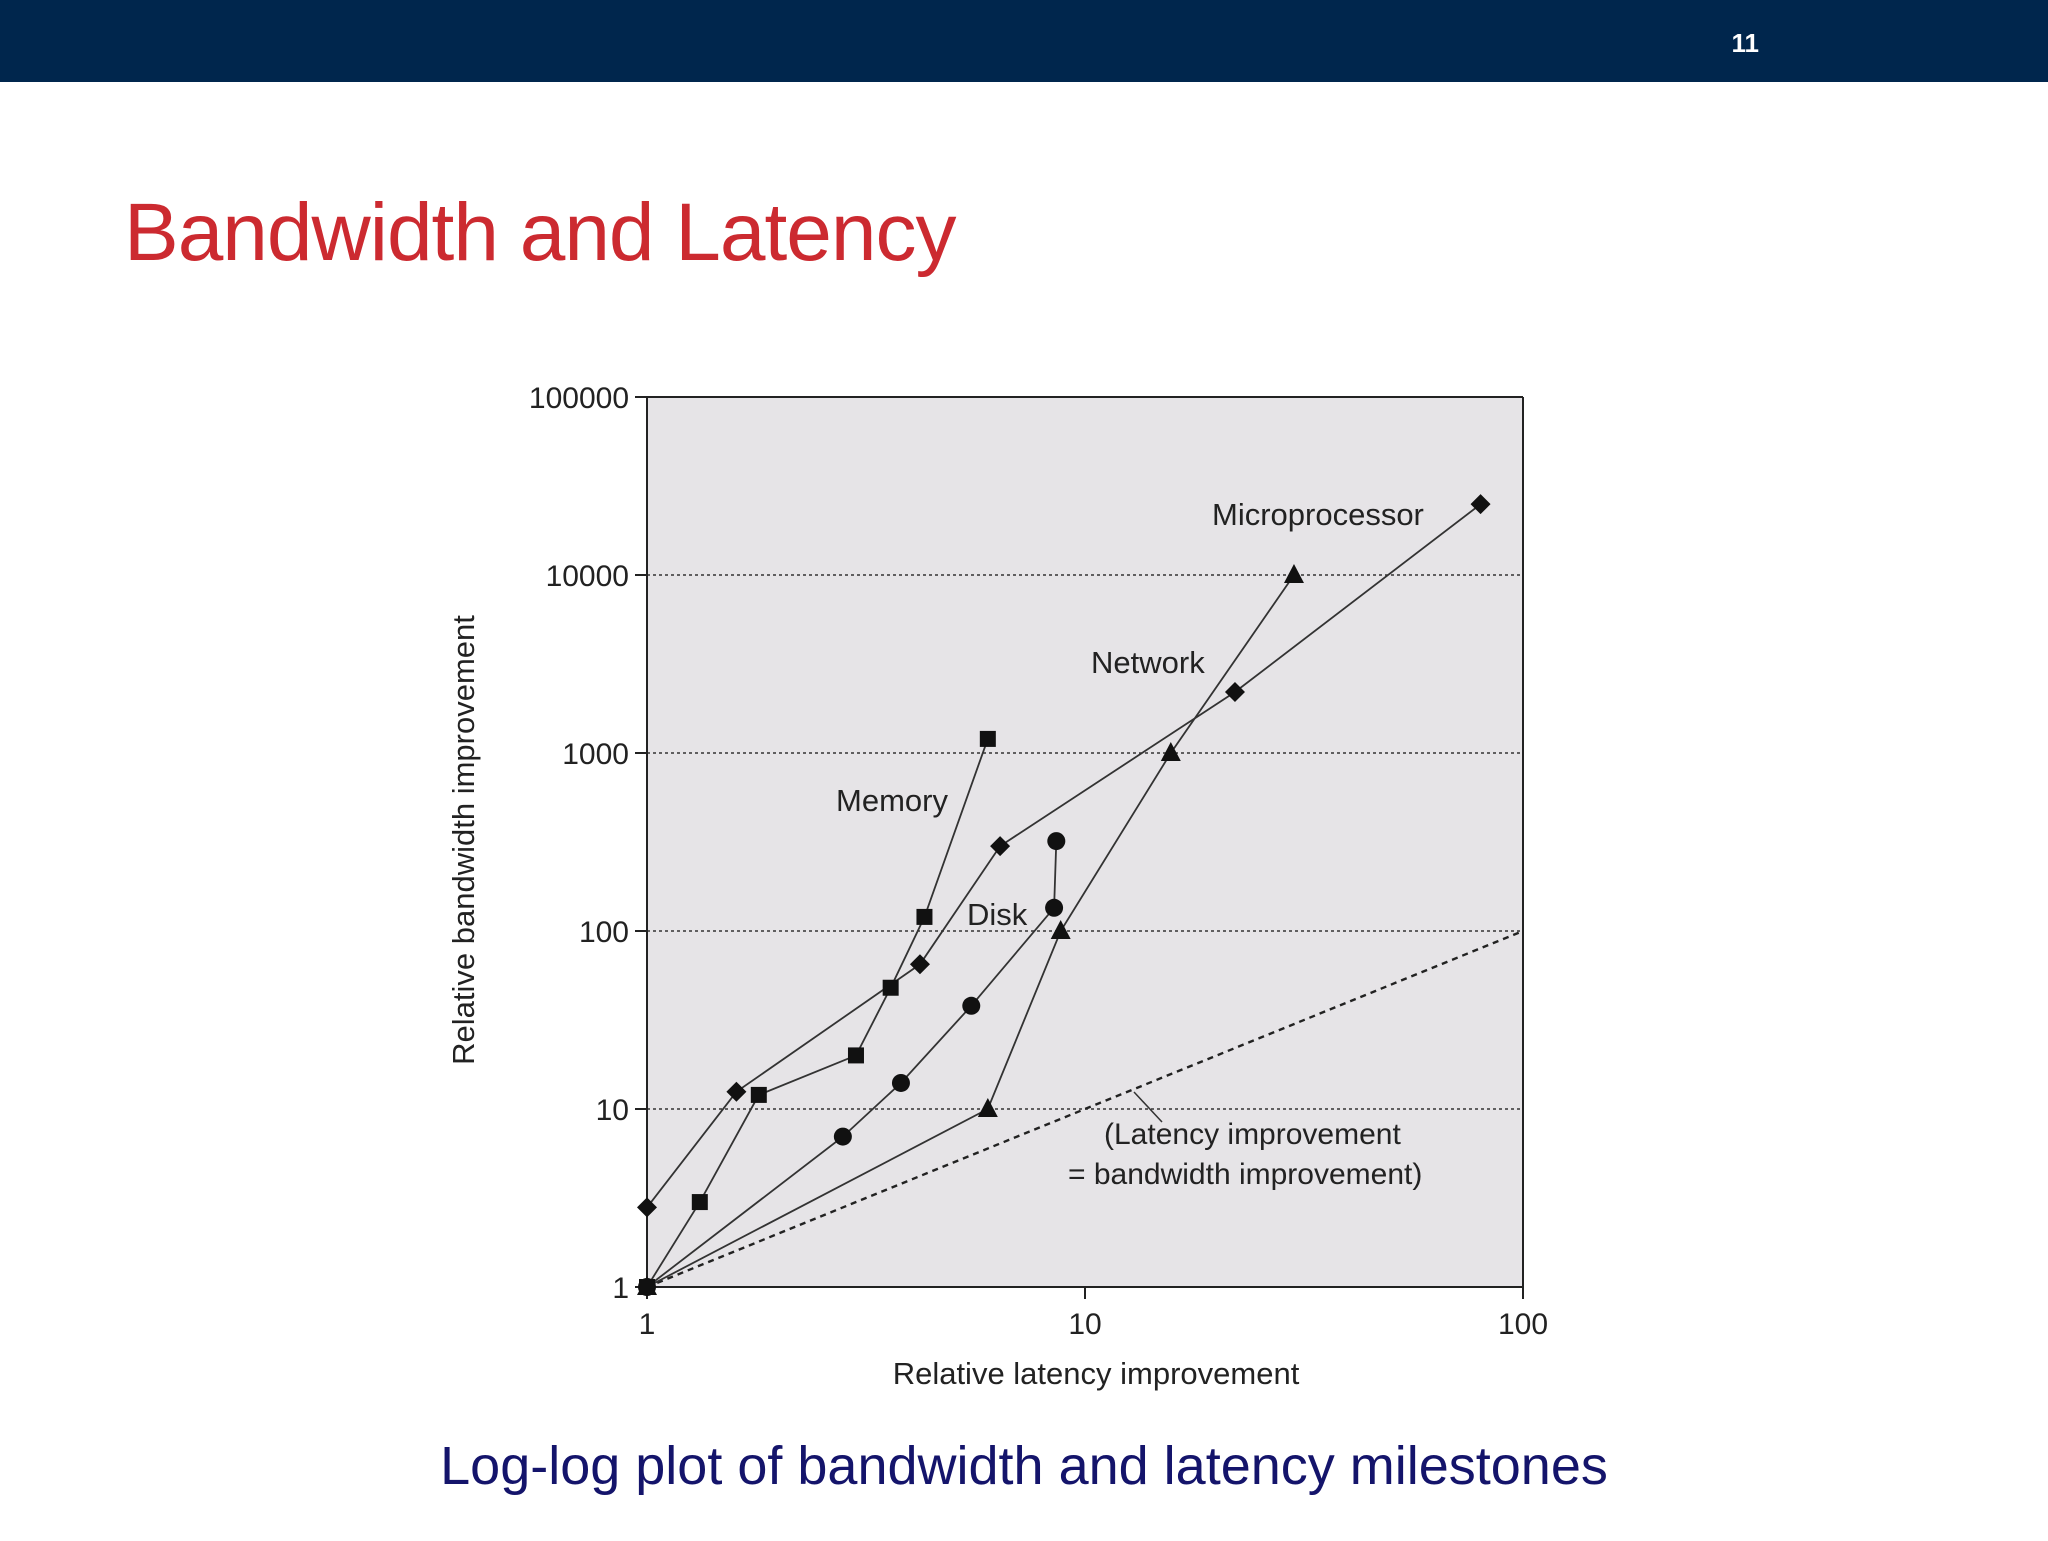 The image size is (2048, 1541). I want to click on y-tick-label: 100000, so click(579, 398).